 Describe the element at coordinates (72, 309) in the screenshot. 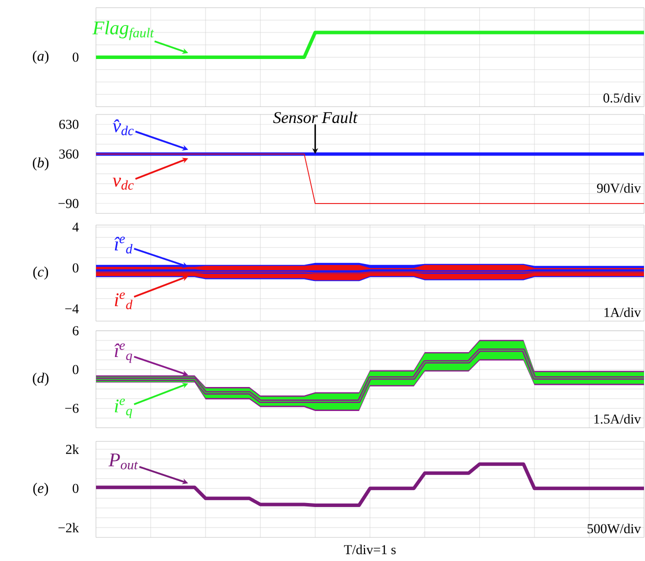

I see `y-tick-label: −4` at that location.